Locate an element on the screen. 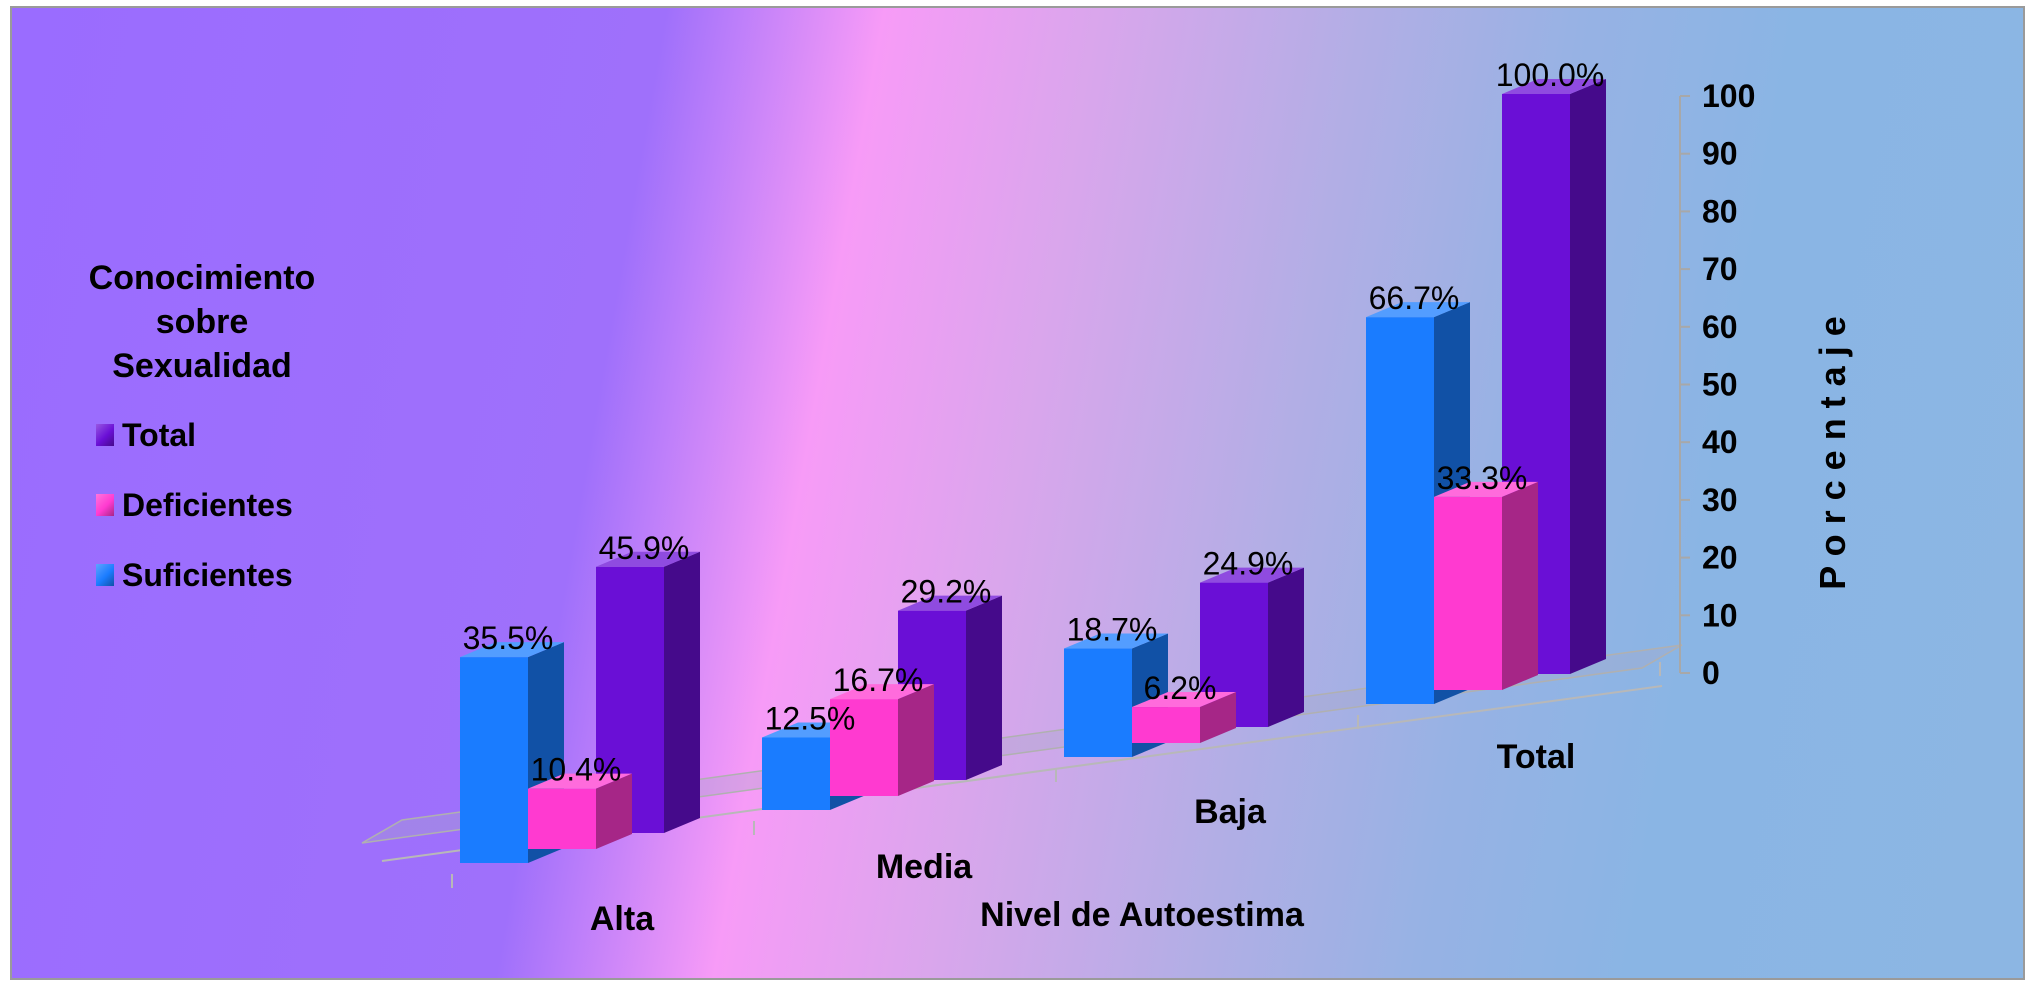 Image resolution: width=2033 pixels, height=984 pixels. bar-deficientes-baja is located at coordinates (1184, 717).